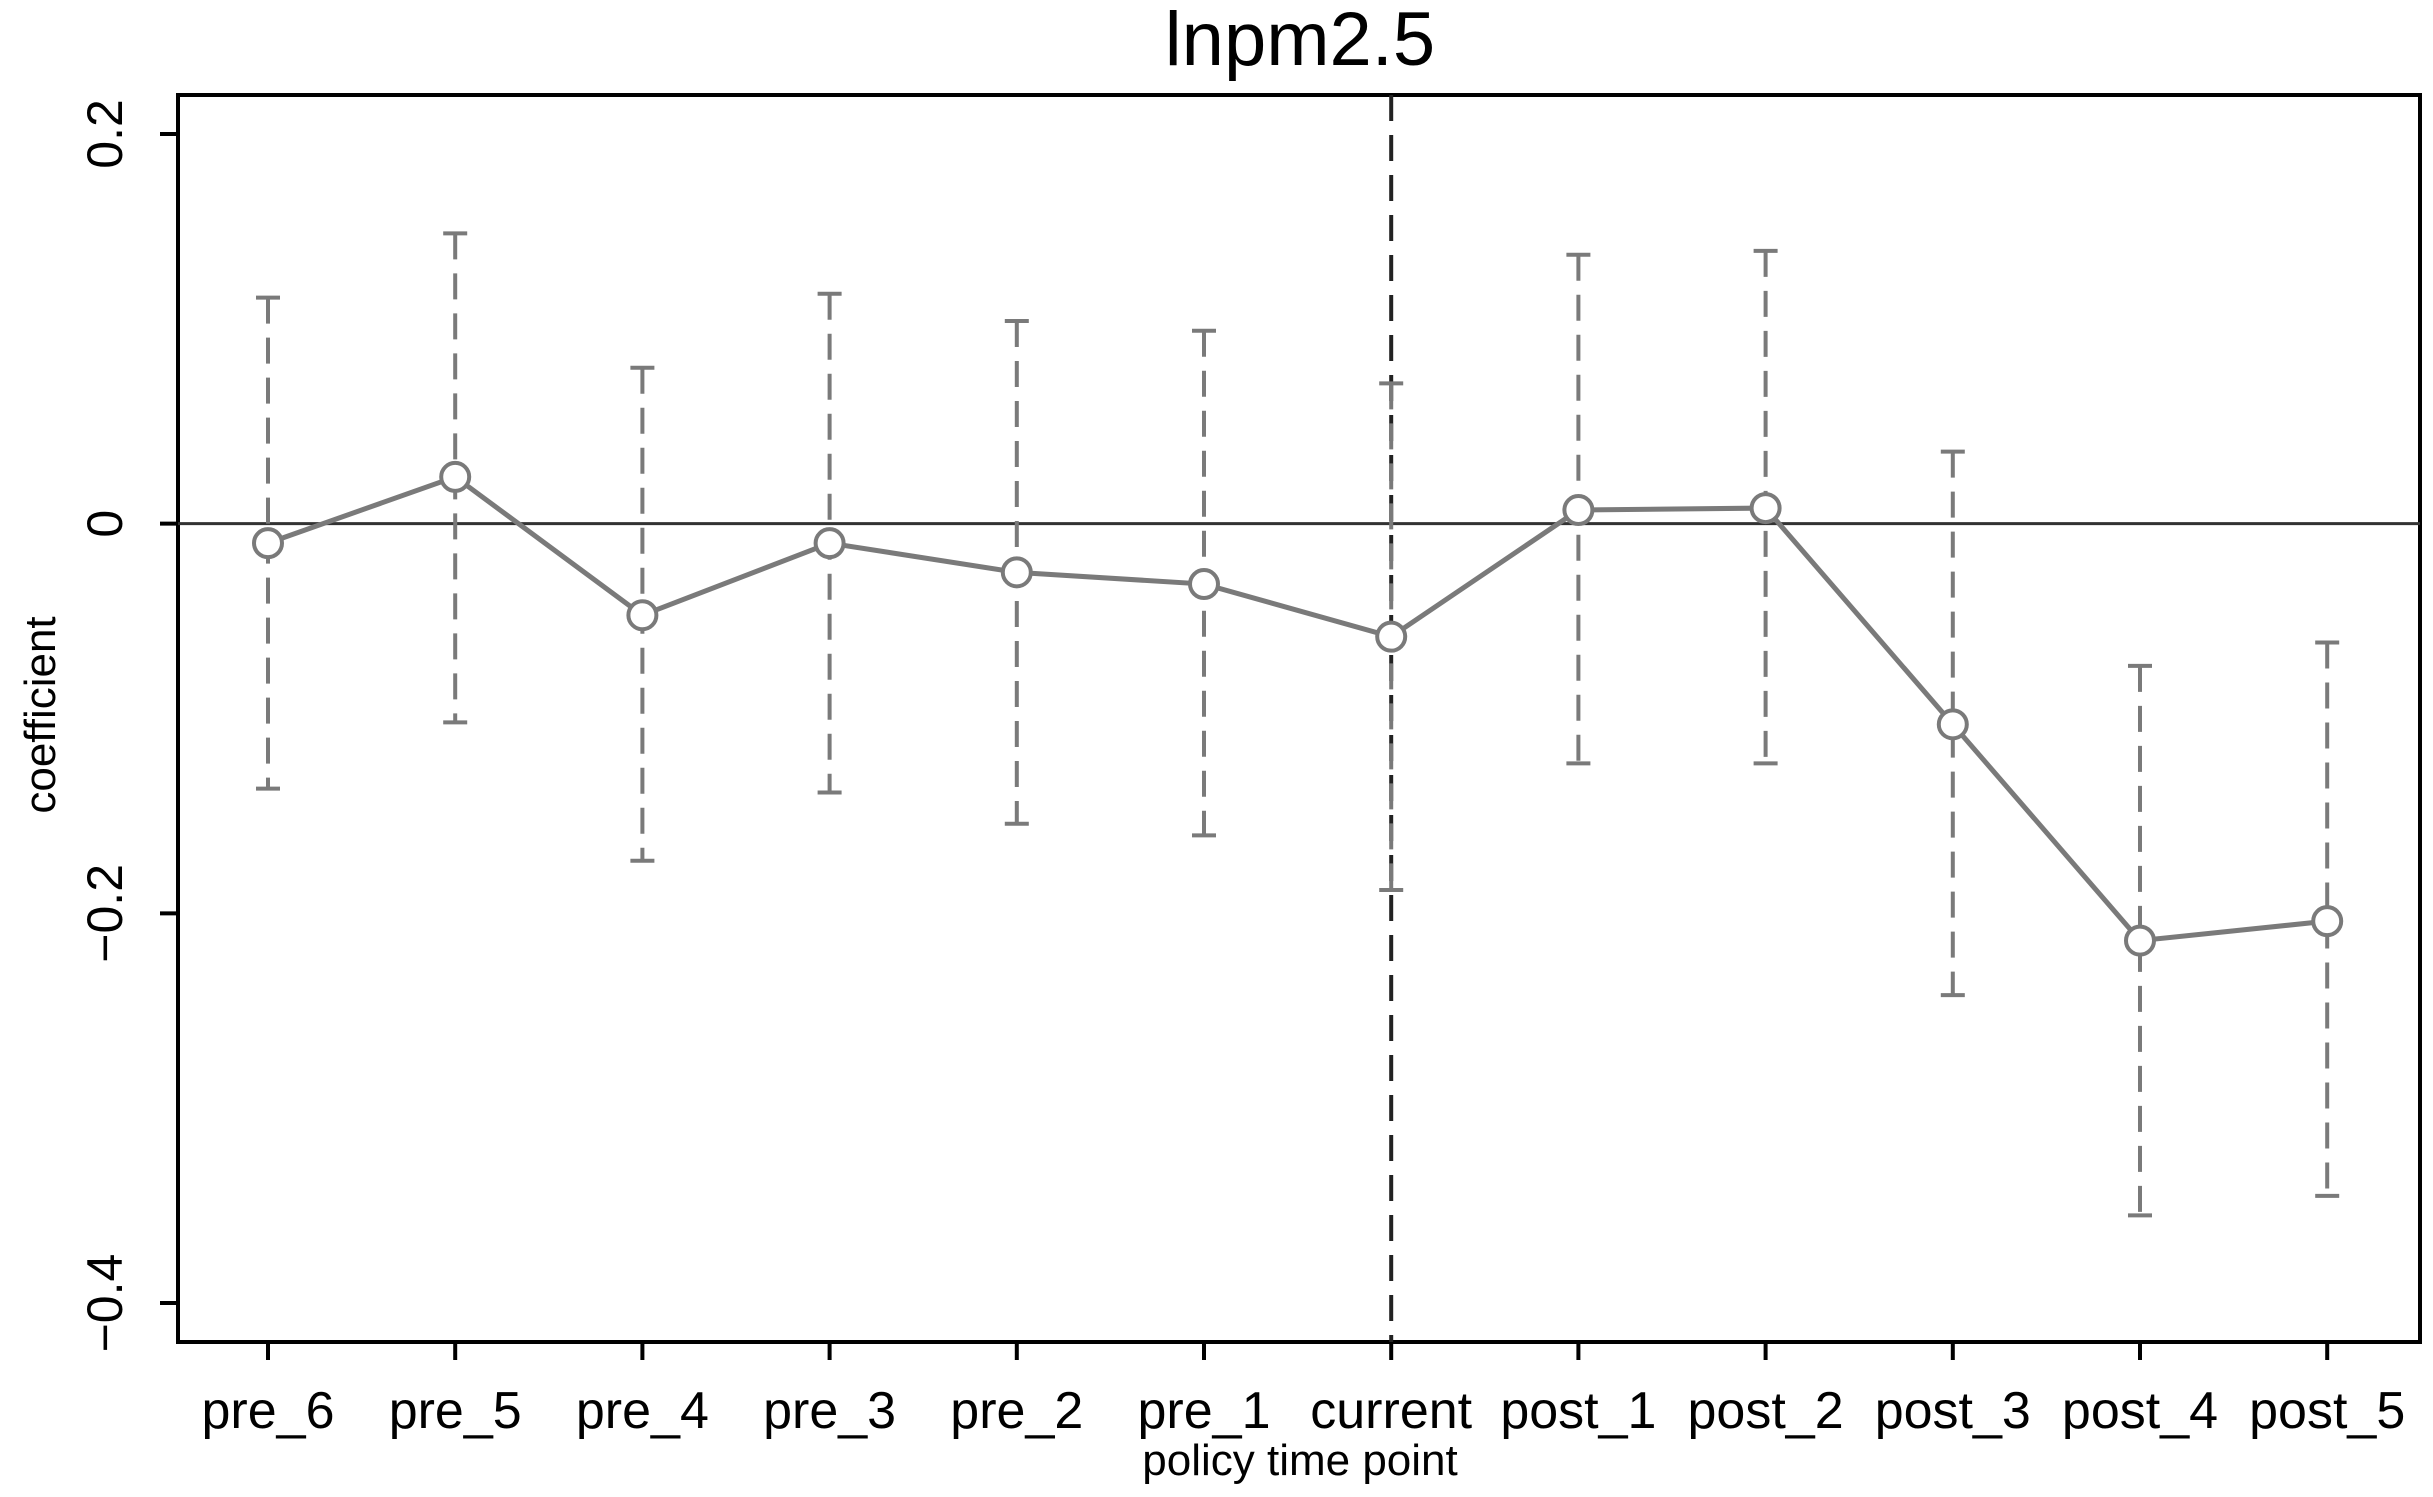  What do you see at coordinates (1578, 1411) in the screenshot?
I see `x-tick-label: post_1` at bounding box center [1578, 1411].